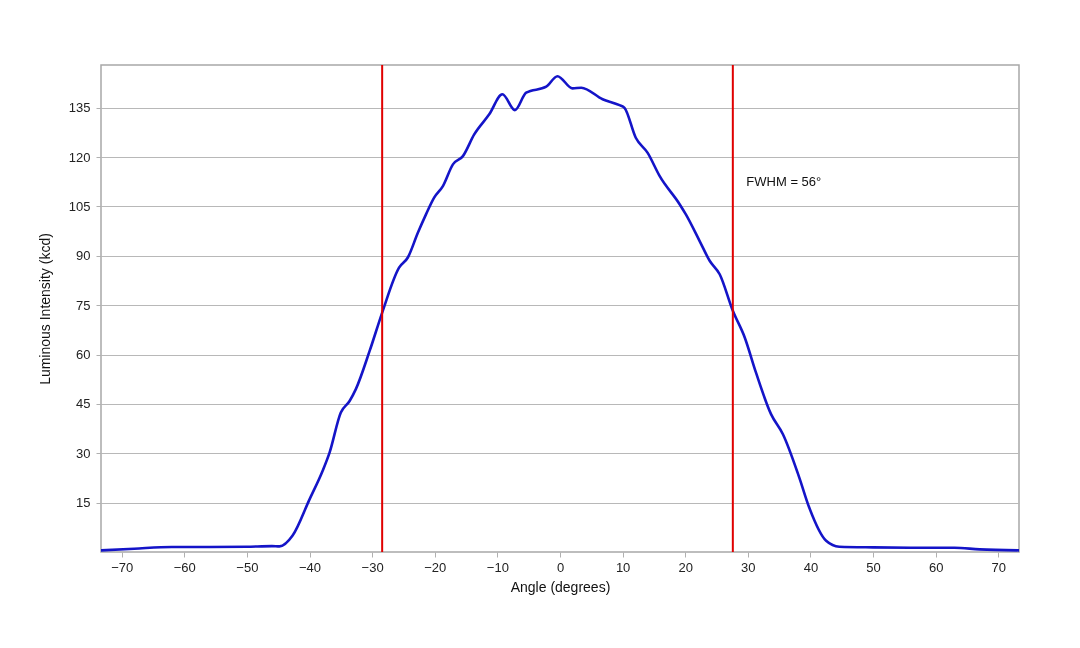 This screenshot has height=648, width=1080. I want to click on y-tick-label: 75, so click(83, 305).